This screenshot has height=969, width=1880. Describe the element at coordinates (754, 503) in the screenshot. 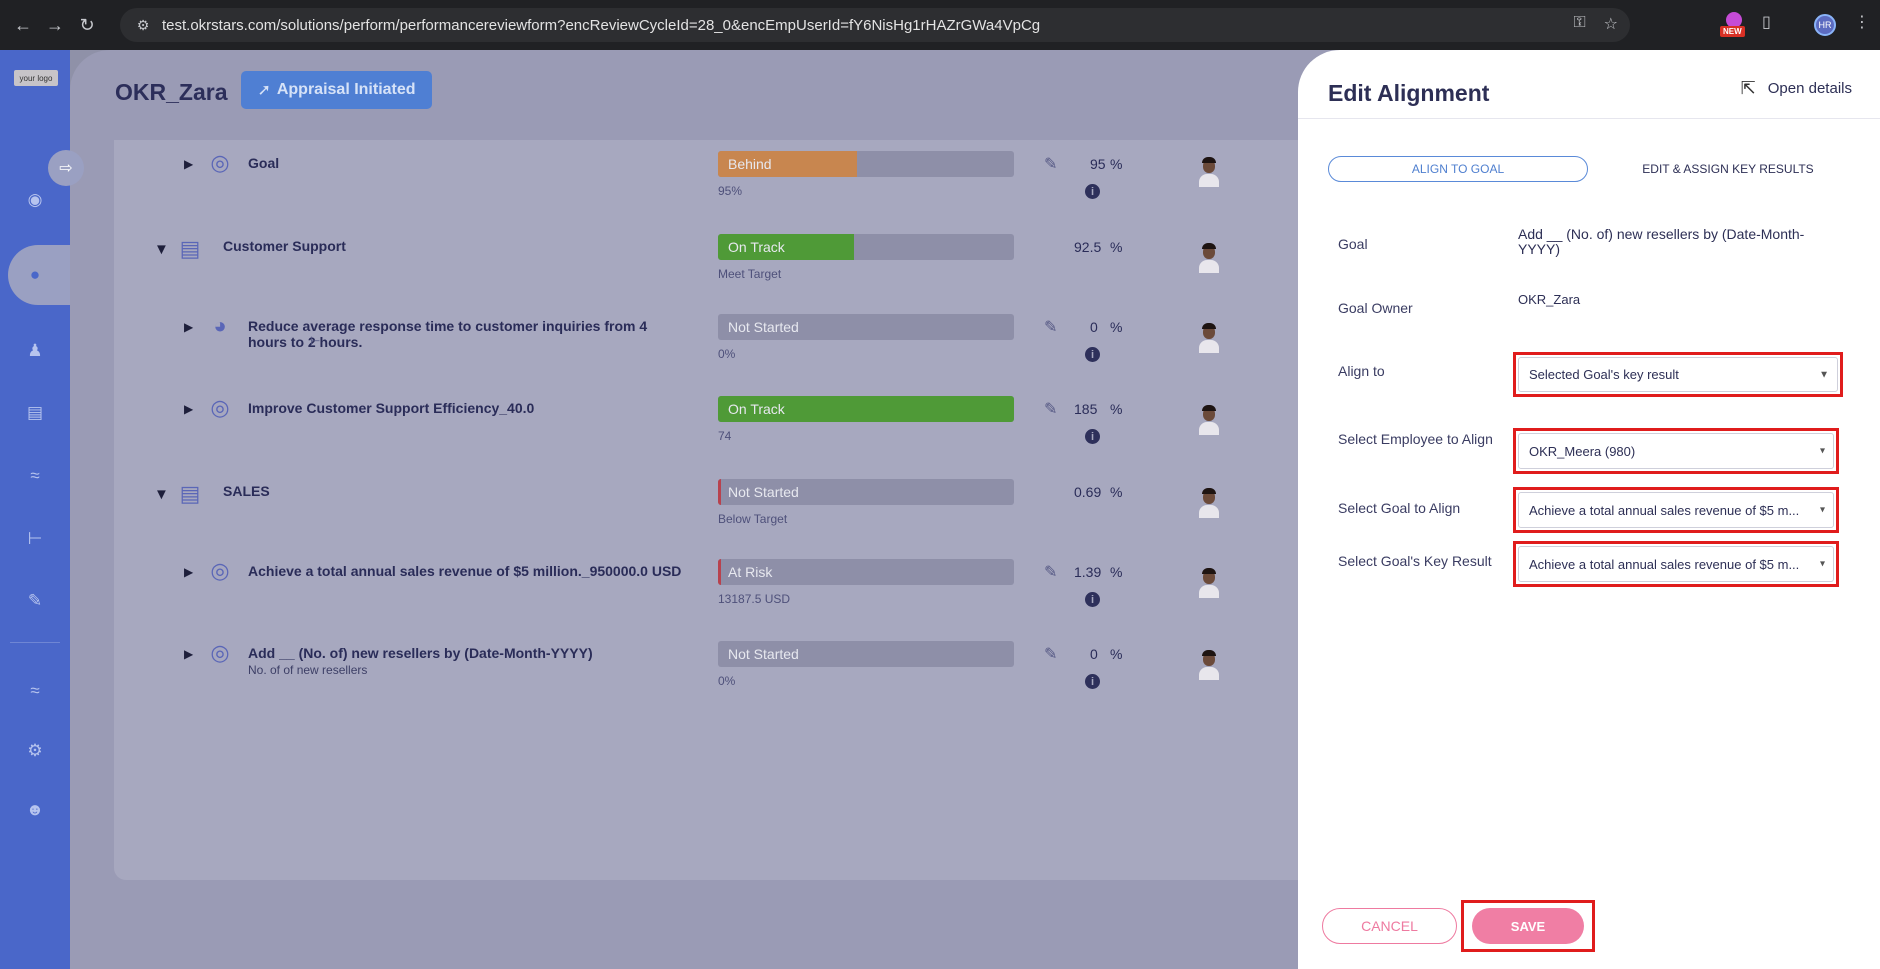

I see `goal-row: ▼ ▤ SALES Not Started Below Target 0.69%` at that location.